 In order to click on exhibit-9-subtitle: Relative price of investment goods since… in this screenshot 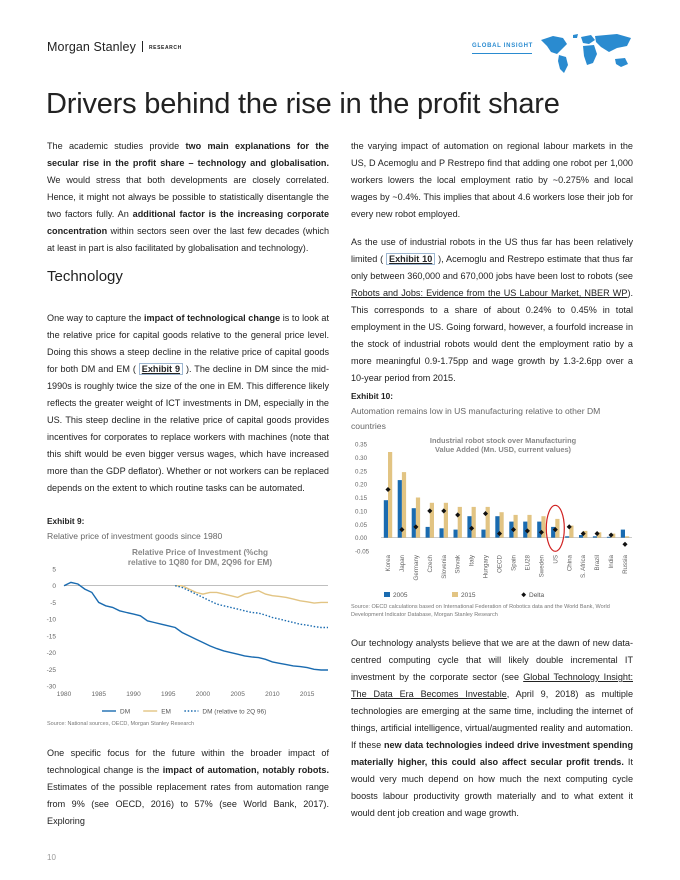, I will do `click(135, 536)`.